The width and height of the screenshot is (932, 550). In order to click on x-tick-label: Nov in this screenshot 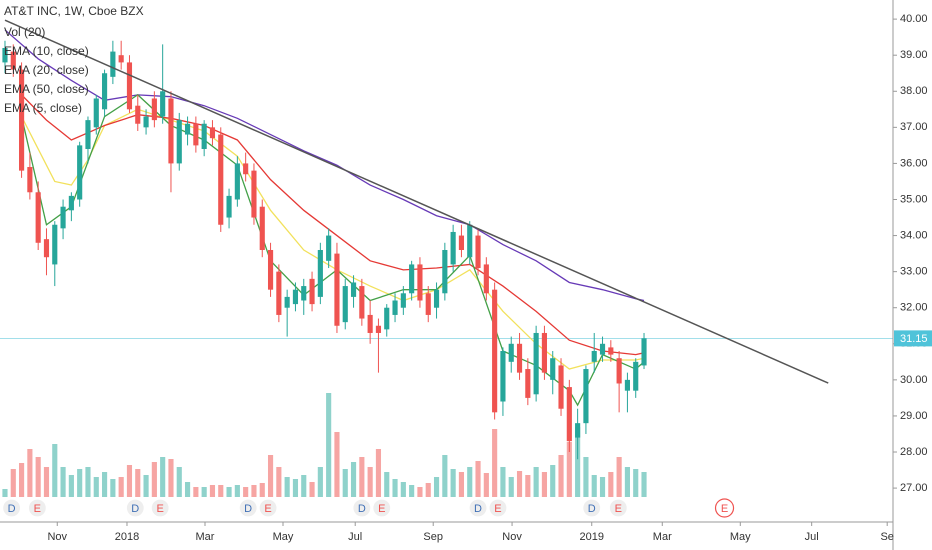, I will do `click(57, 537)`.